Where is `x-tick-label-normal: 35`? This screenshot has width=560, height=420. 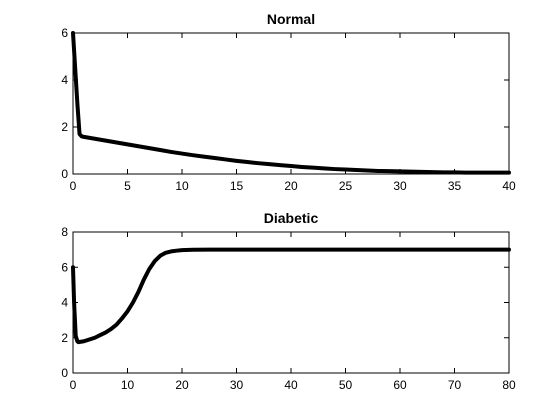 x-tick-label-normal: 35 is located at coordinates (455, 186).